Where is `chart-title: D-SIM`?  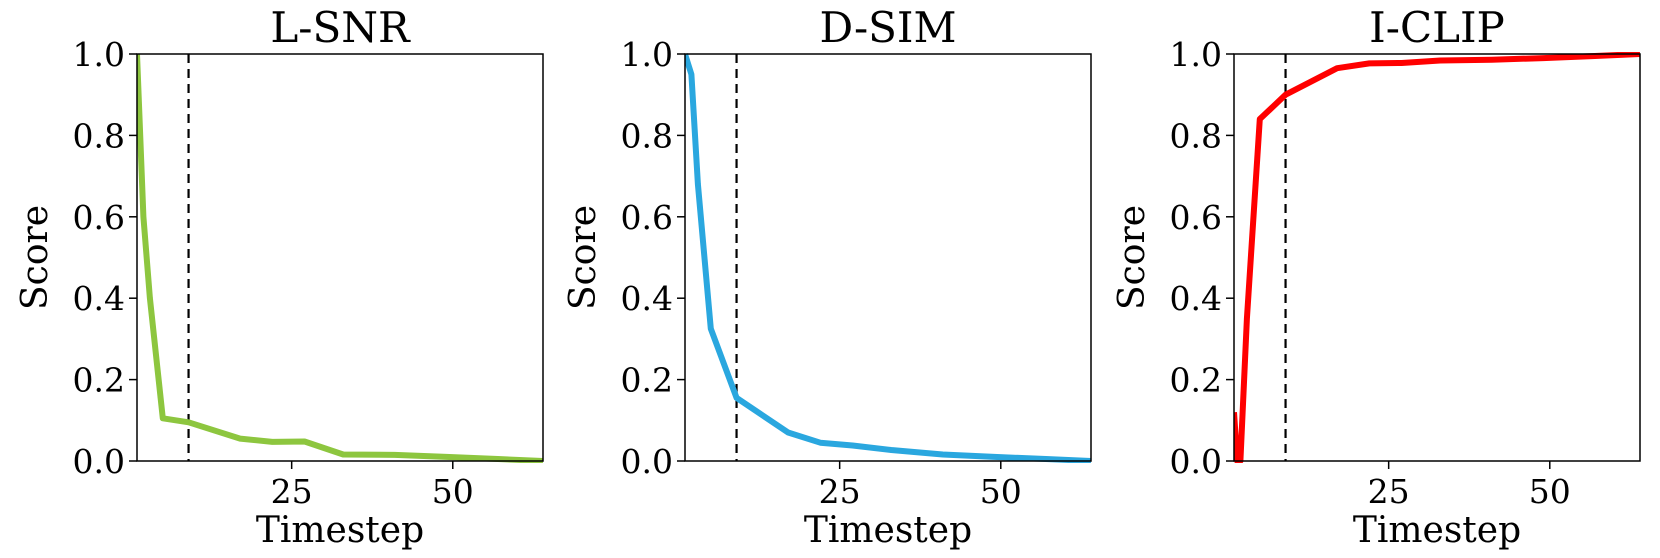 chart-title: D-SIM is located at coordinates (887, 27).